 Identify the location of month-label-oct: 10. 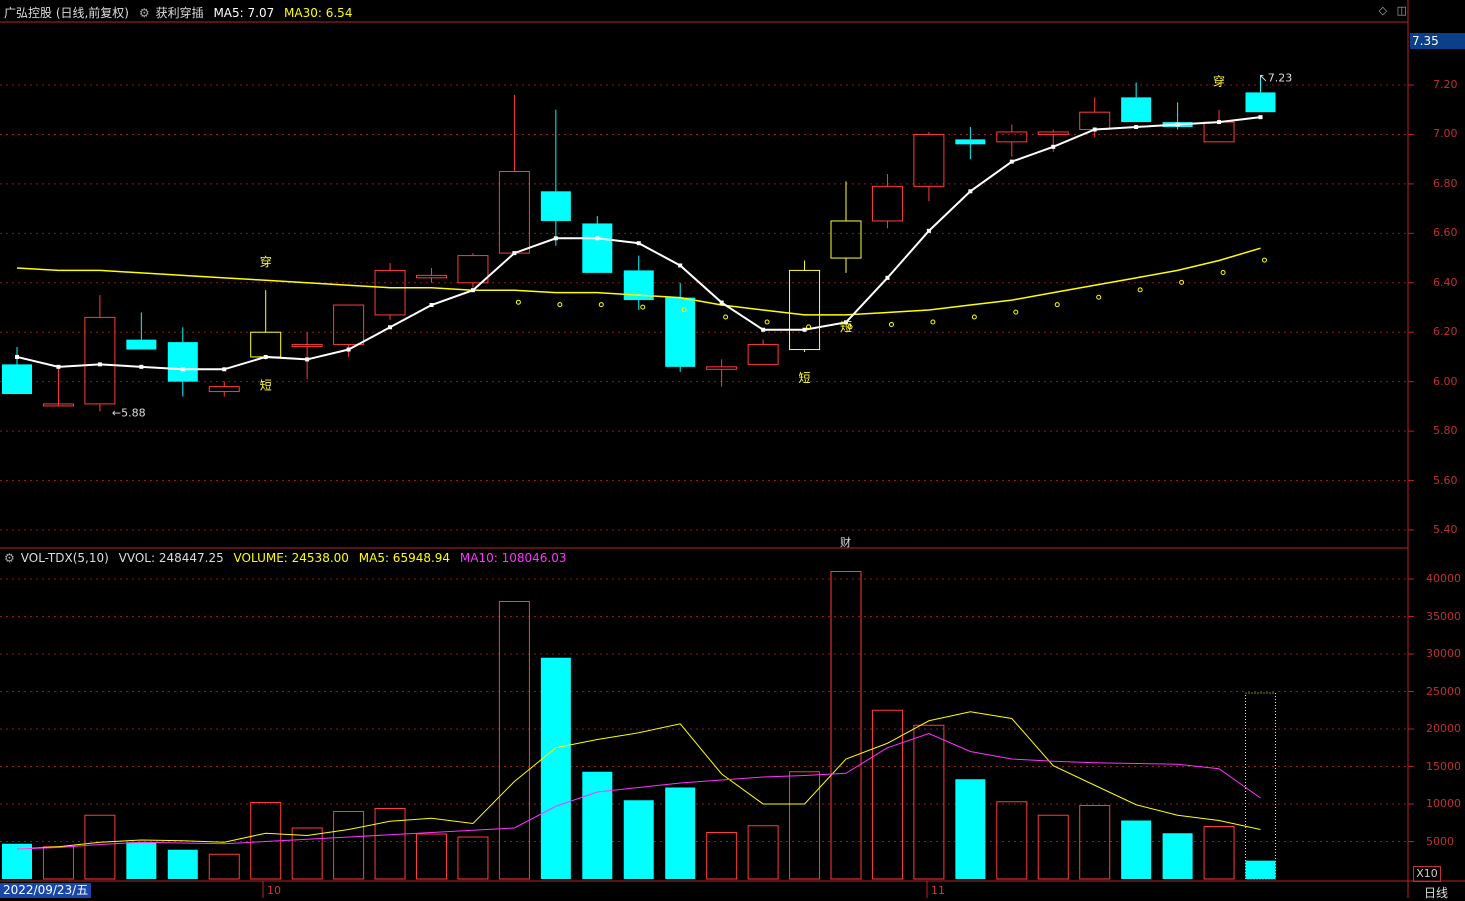
(274, 890).